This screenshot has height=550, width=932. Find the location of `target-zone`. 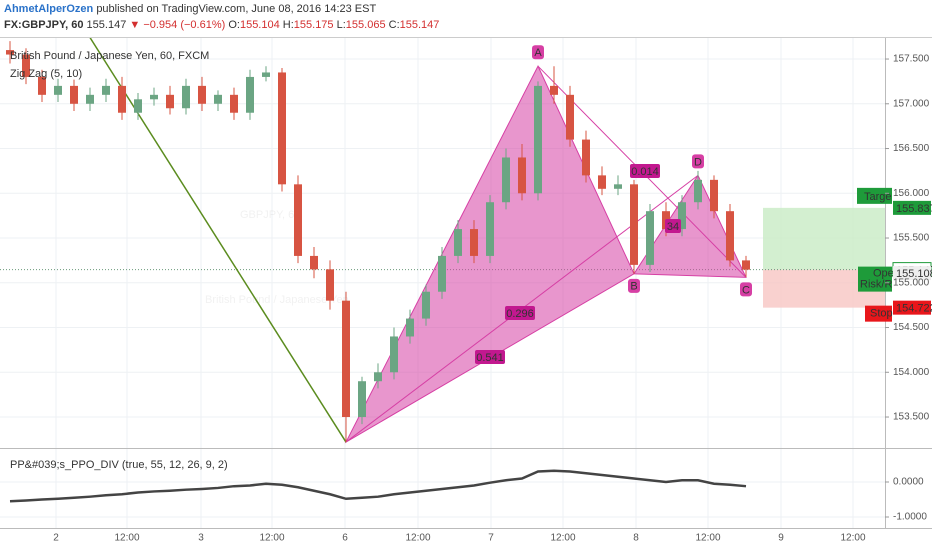

target-zone is located at coordinates (824, 238).